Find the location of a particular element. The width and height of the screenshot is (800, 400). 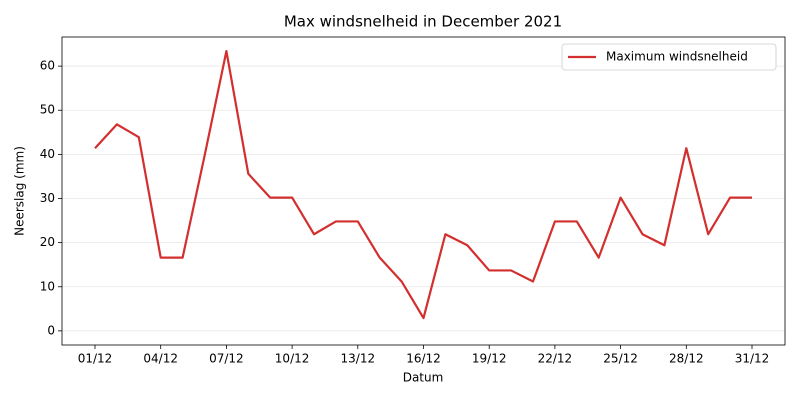

y-tick-label: 60 is located at coordinates (47, 66).